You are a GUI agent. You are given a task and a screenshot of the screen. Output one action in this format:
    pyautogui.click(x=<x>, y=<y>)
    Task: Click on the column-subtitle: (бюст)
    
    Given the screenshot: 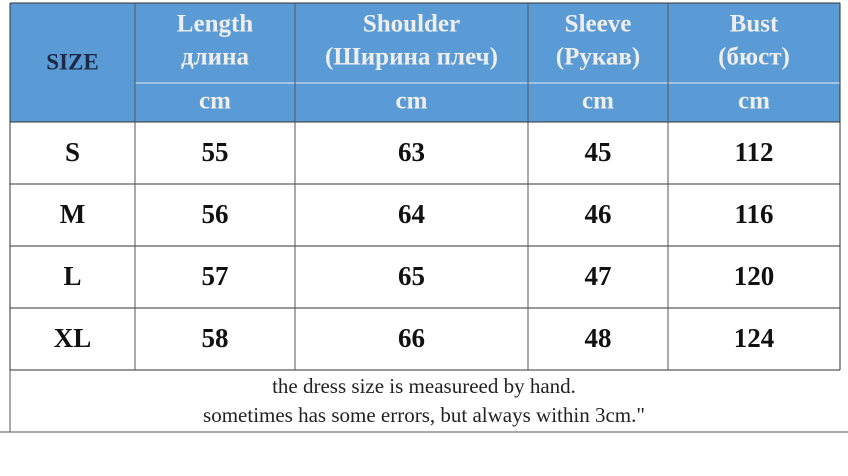 What is the action you would take?
    pyautogui.click(x=754, y=57)
    